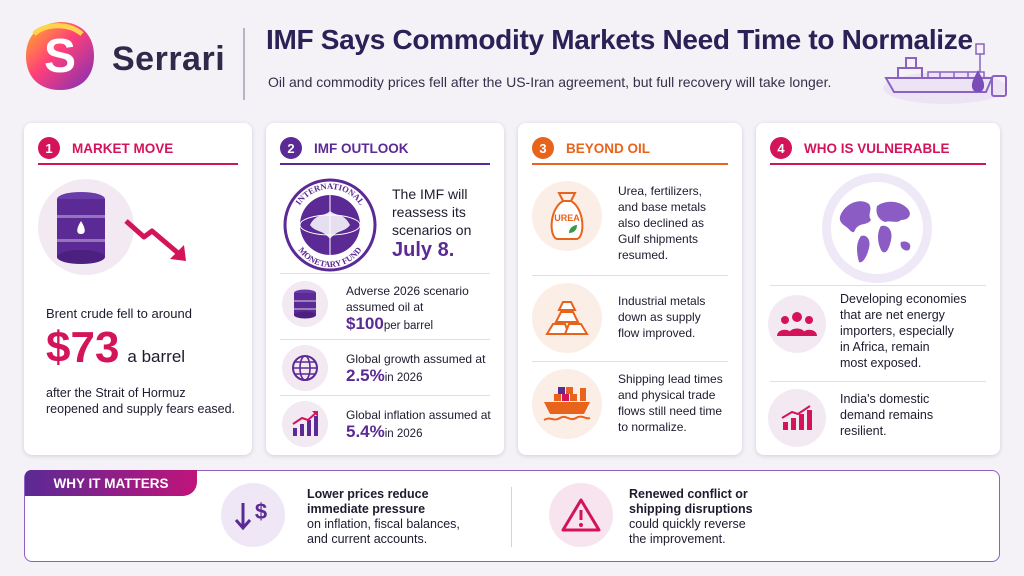  I want to click on brand-name: Serrari, so click(169, 59).